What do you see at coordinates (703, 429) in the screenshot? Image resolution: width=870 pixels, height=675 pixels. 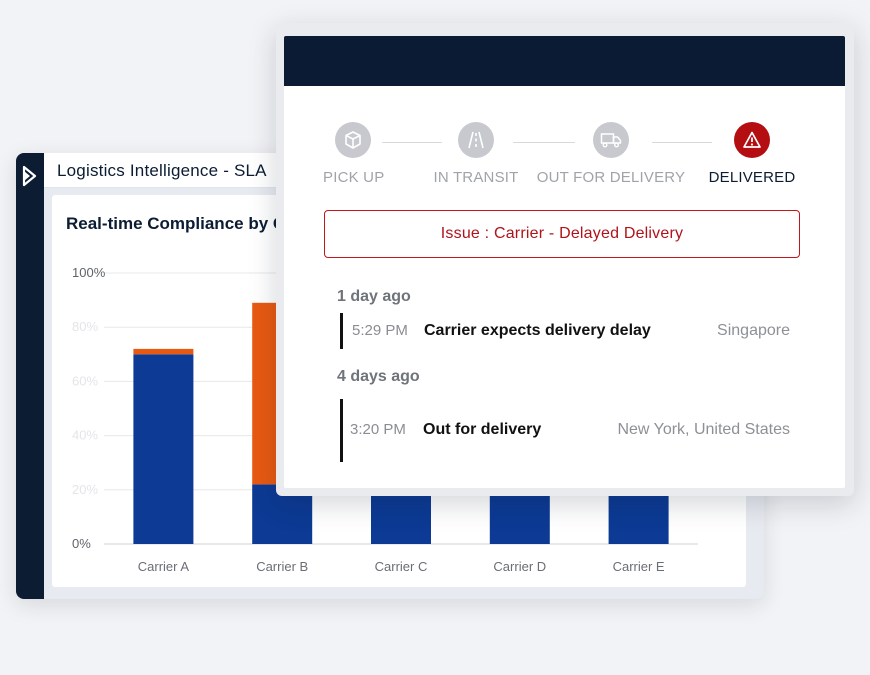 I see `event-location: New York, United States` at bounding box center [703, 429].